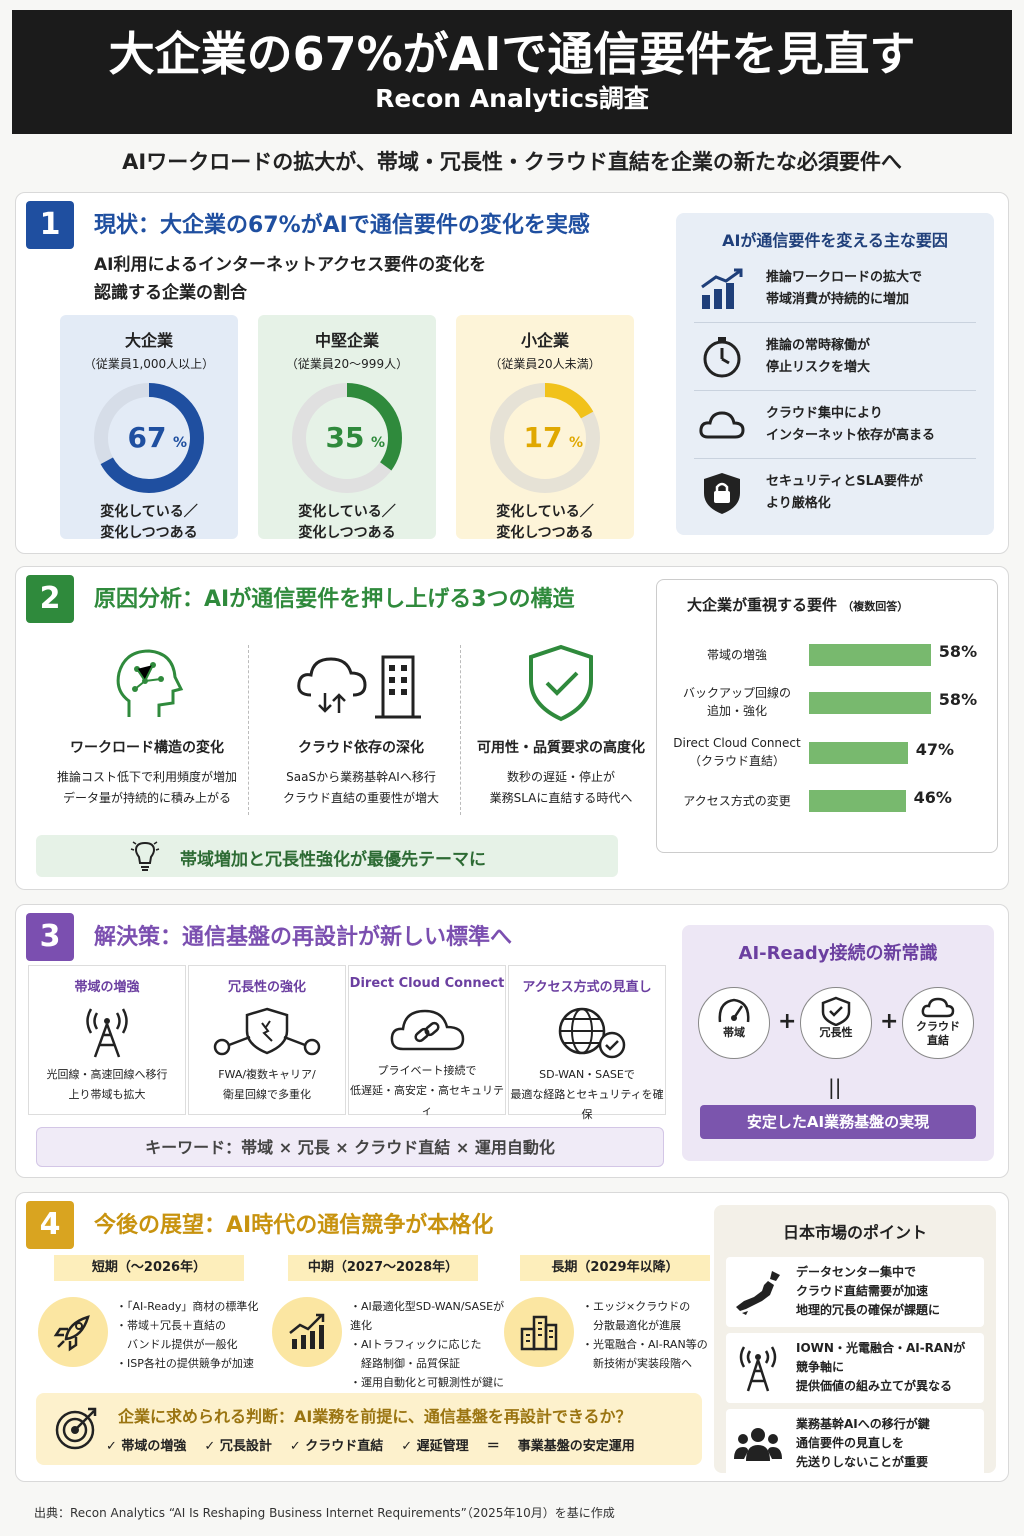  Describe the element at coordinates (722, 493) in the screenshot. I see `lock-shield-icon` at that location.